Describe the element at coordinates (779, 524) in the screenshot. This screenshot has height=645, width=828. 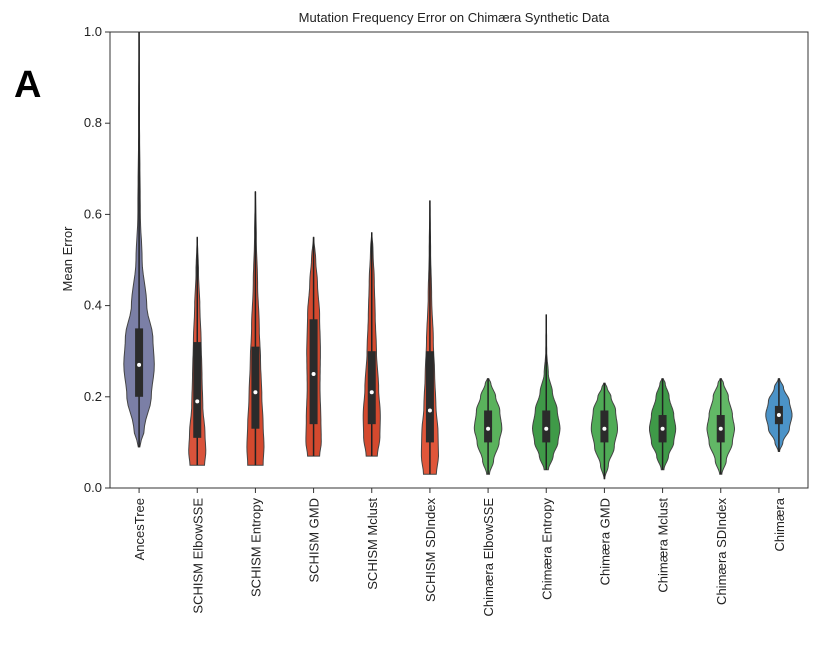
I see `x-tick-label: Chimæra` at that location.